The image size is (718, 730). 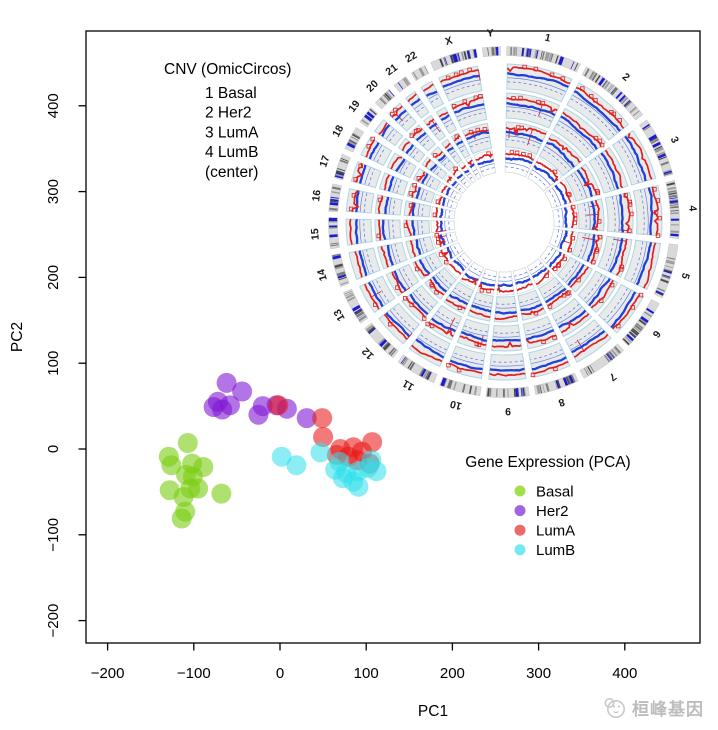 I want to click on chromosome-label: 20, so click(x=372, y=86).